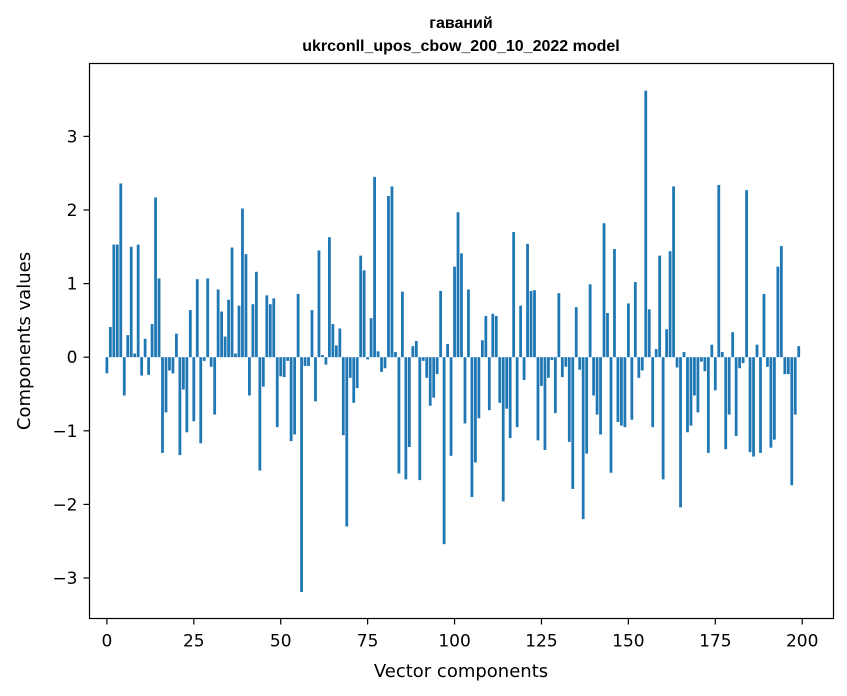 The width and height of the screenshot is (847, 696). I want to click on x-tick-label: 0, so click(106, 642).